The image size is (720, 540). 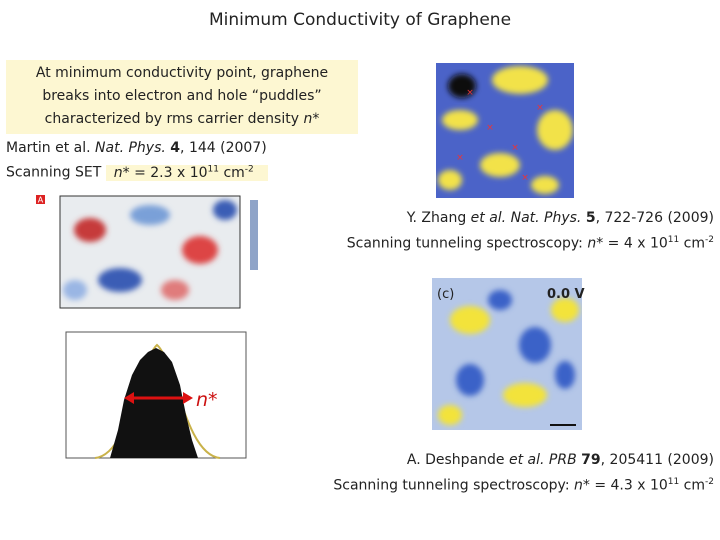 I want to click on method-line: Scanning SET n* = 2.3 x 1011 cm-2, so click(x=137, y=171).